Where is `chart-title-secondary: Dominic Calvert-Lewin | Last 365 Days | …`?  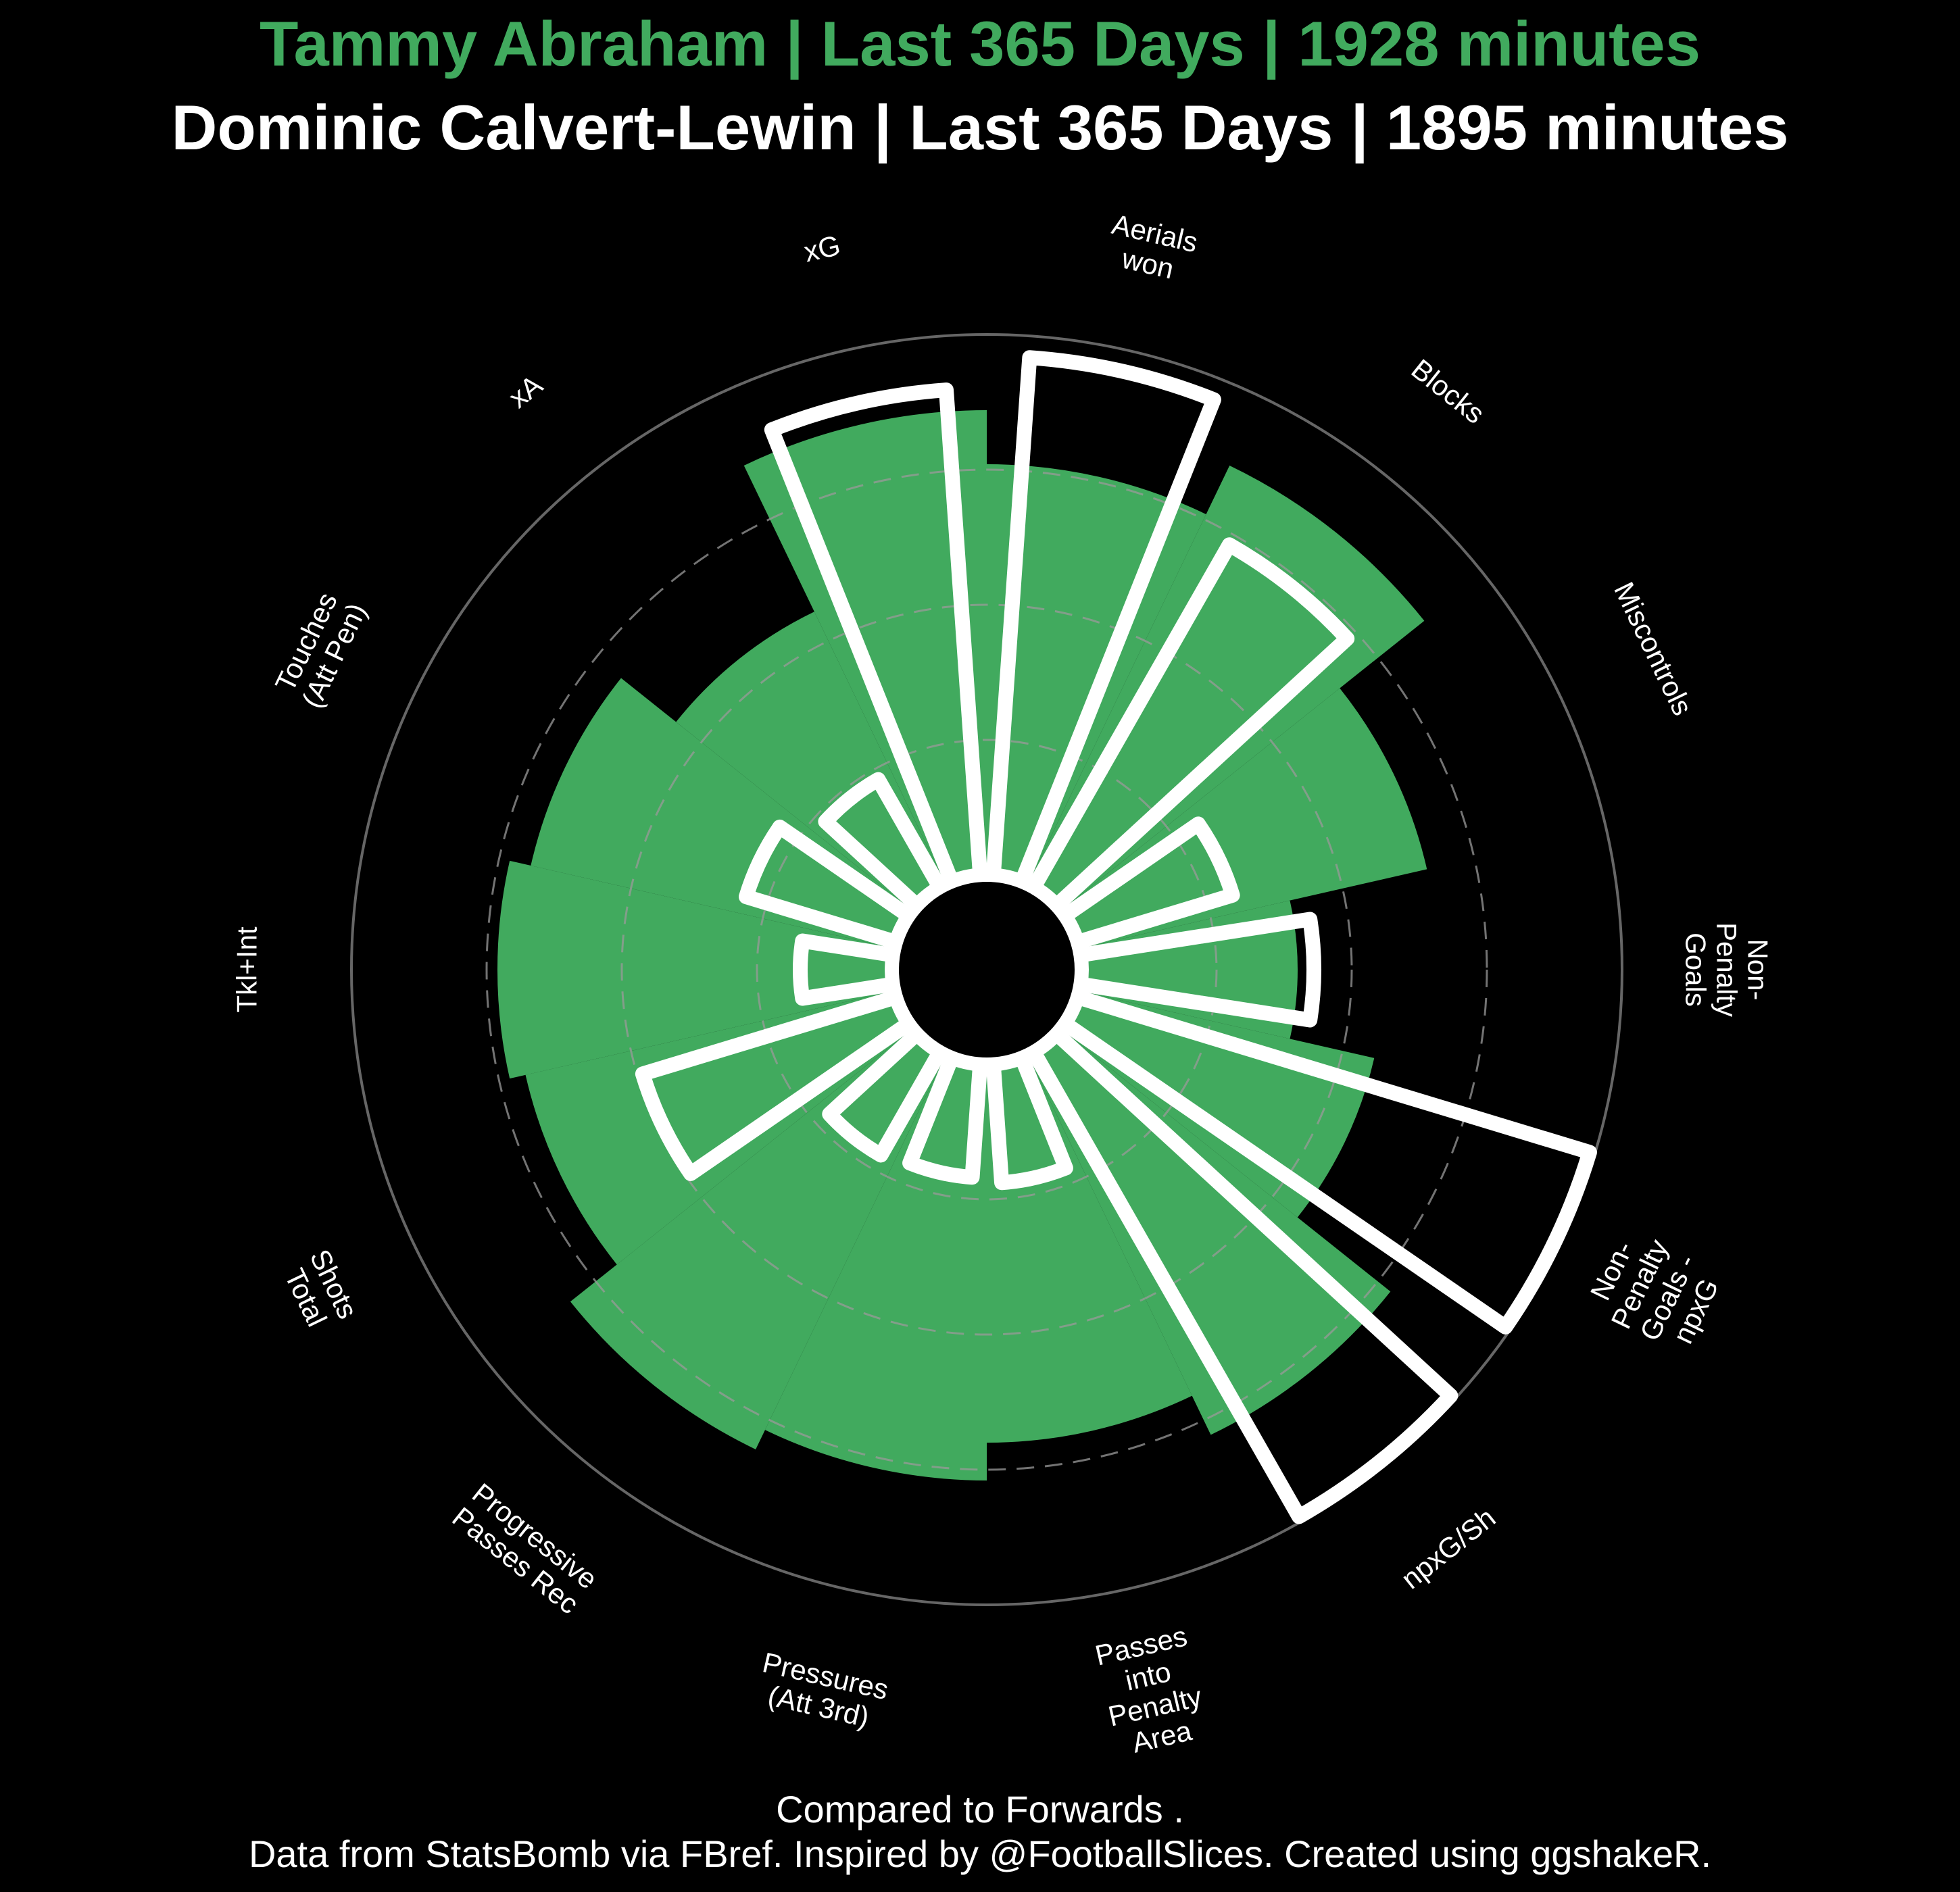
chart-title-secondary: Dominic Calvert-Lewin | Last 365 Days | … is located at coordinates (980, 128).